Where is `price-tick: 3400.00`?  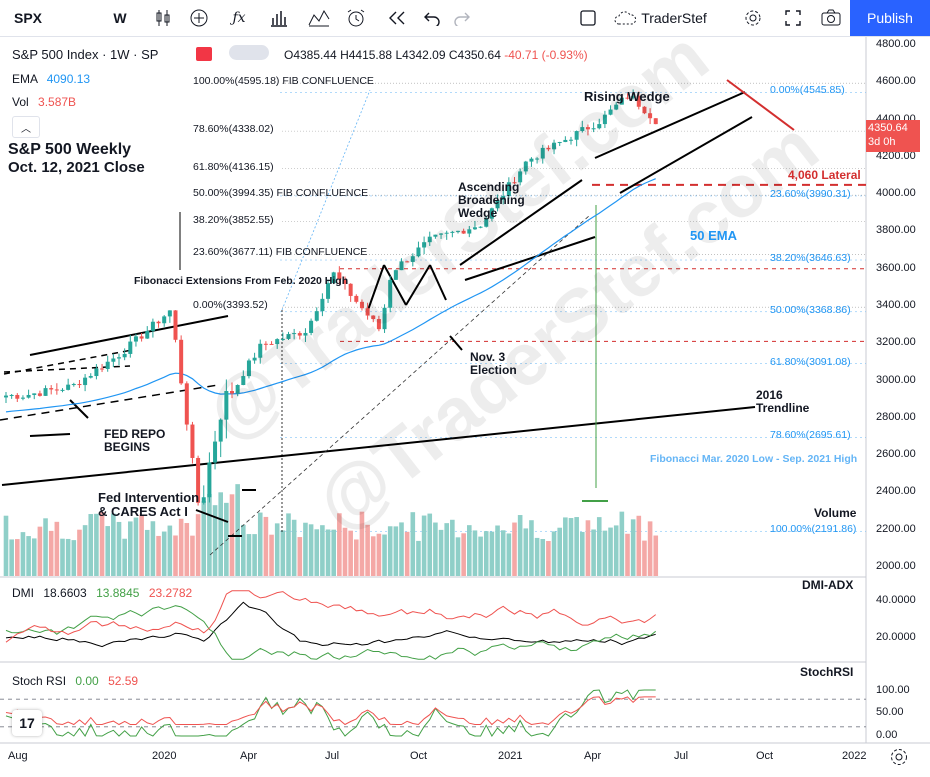
price-tick: 3400.00 is located at coordinates (896, 305).